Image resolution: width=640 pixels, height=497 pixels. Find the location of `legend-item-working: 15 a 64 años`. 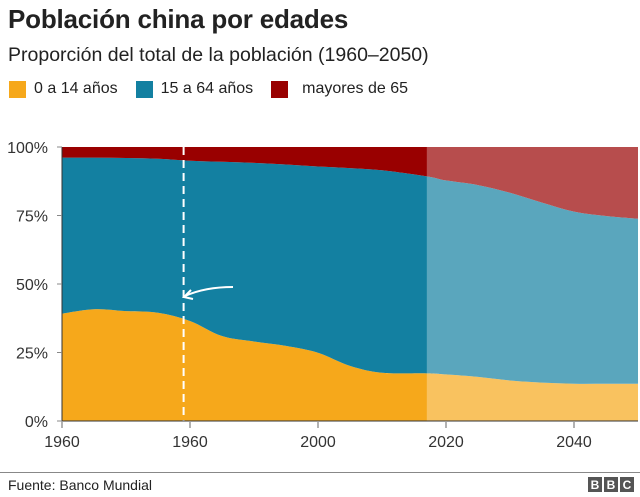

legend-item-working: 15 a 64 años is located at coordinates (194, 89).